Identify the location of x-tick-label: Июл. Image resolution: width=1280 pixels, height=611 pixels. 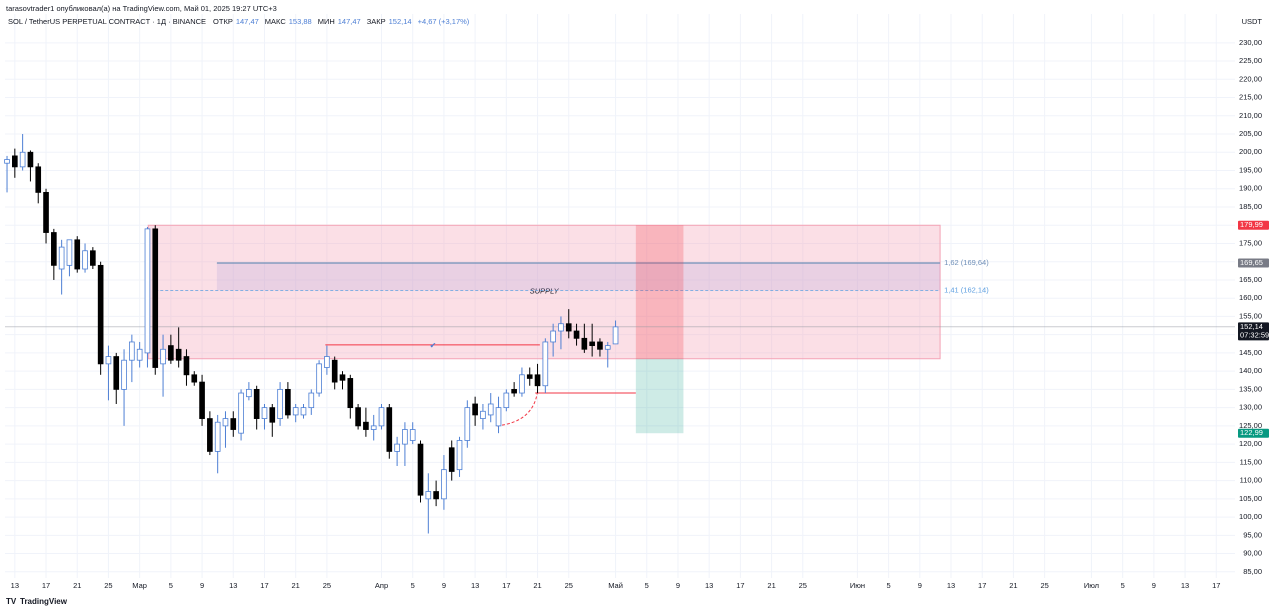
(1091, 585).